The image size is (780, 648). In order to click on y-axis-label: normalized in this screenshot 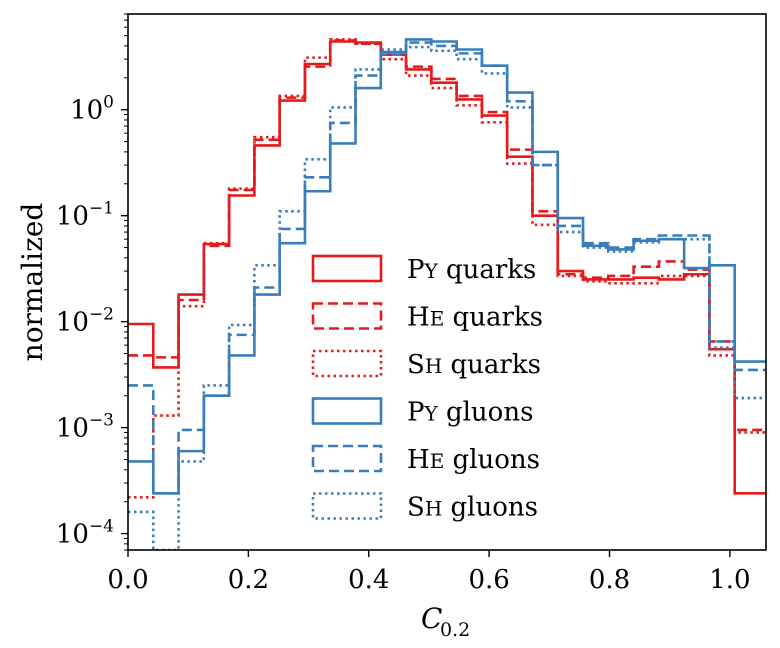, I will do `click(32, 282)`.